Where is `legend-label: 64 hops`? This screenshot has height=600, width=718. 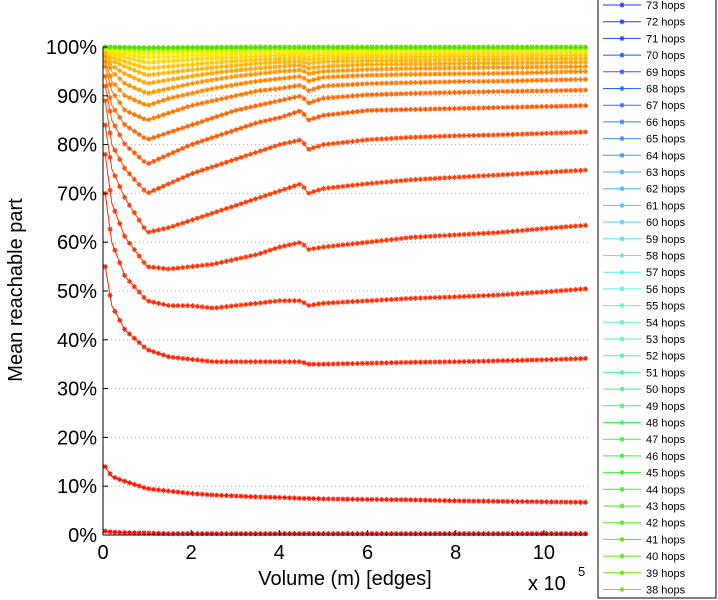 legend-label: 64 hops is located at coordinates (666, 156).